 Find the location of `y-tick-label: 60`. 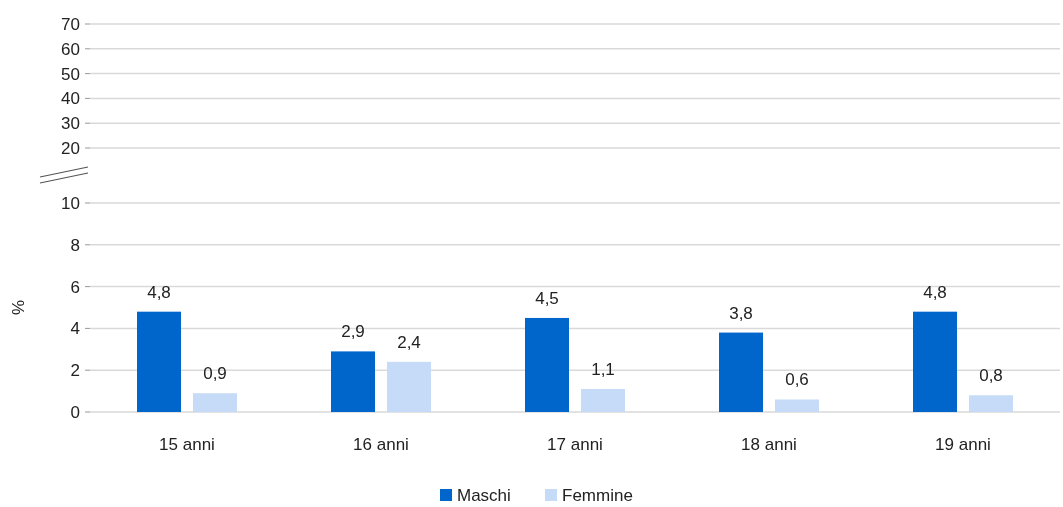

y-tick-label: 60 is located at coordinates (70, 49).